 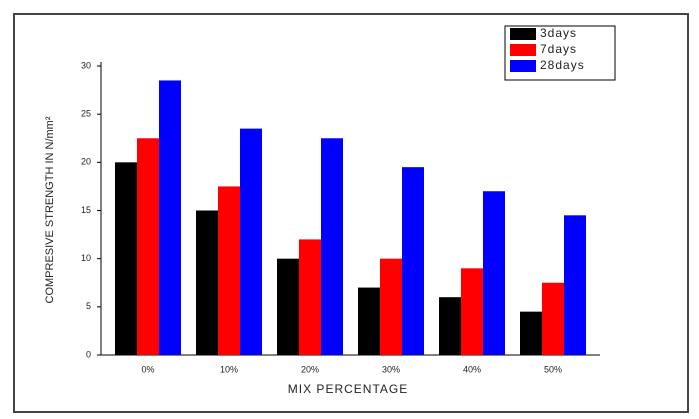 What do you see at coordinates (229, 369) in the screenshot?
I see `x-tick-label: 10%` at bounding box center [229, 369].